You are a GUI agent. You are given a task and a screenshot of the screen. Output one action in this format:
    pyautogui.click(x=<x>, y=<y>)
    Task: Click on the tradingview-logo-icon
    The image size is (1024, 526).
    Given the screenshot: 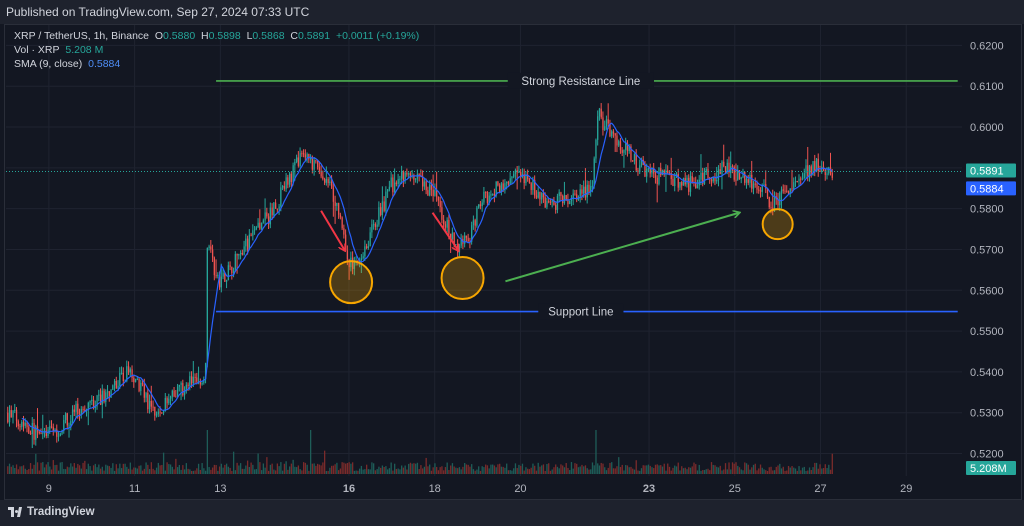 What is the action you would take?
    pyautogui.click(x=15, y=512)
    